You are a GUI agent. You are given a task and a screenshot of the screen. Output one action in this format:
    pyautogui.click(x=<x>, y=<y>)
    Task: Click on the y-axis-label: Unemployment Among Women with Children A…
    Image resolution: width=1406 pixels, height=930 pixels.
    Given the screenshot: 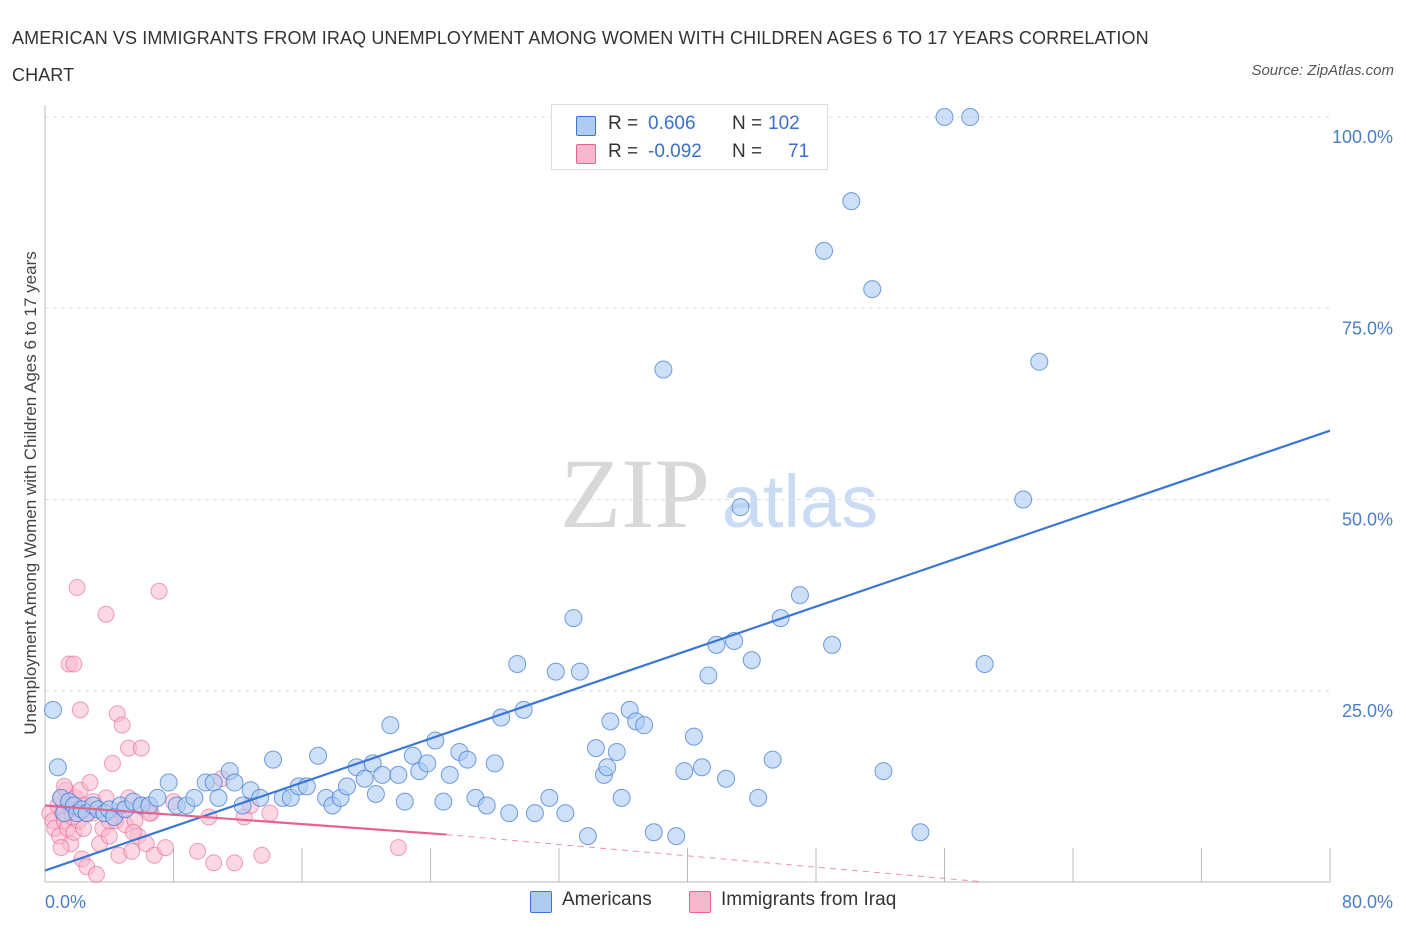 What is the action you would take?
    pyautogui.click(x=30, y=493)
    